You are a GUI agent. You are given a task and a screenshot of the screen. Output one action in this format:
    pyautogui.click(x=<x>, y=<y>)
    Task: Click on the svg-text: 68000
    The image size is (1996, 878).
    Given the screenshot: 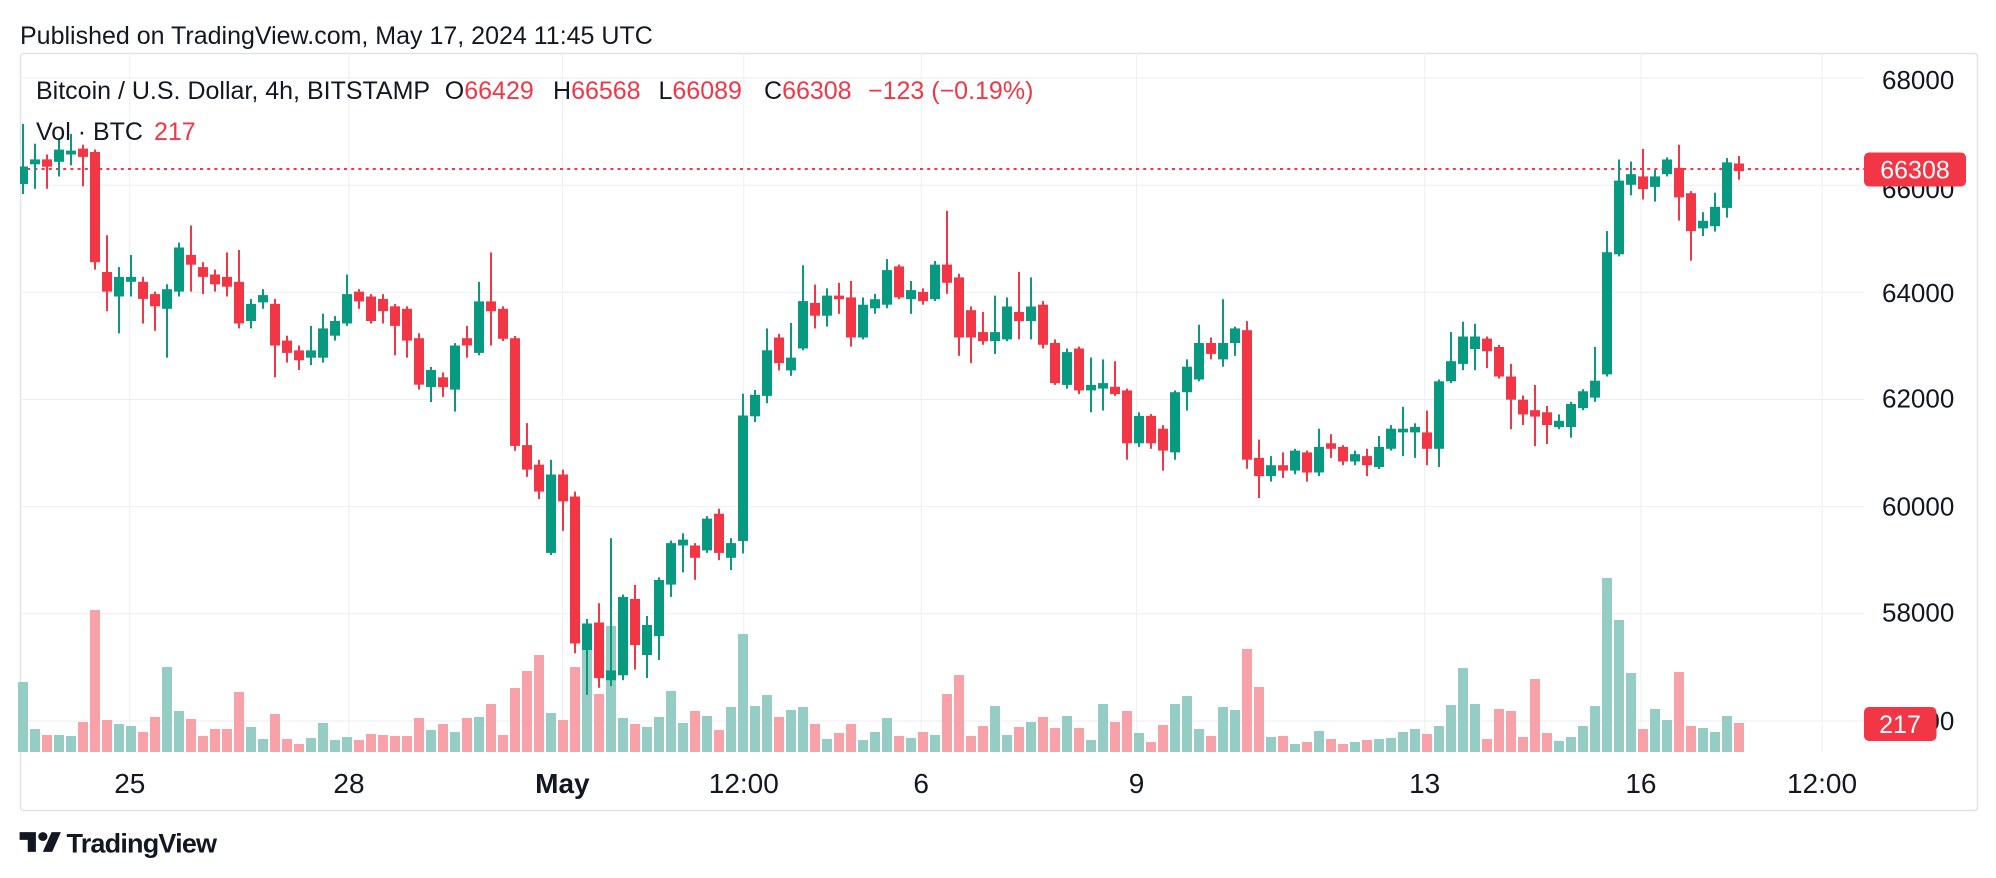 What is the action you would take?
    pyautogui.click(x=1918, y=80)
    